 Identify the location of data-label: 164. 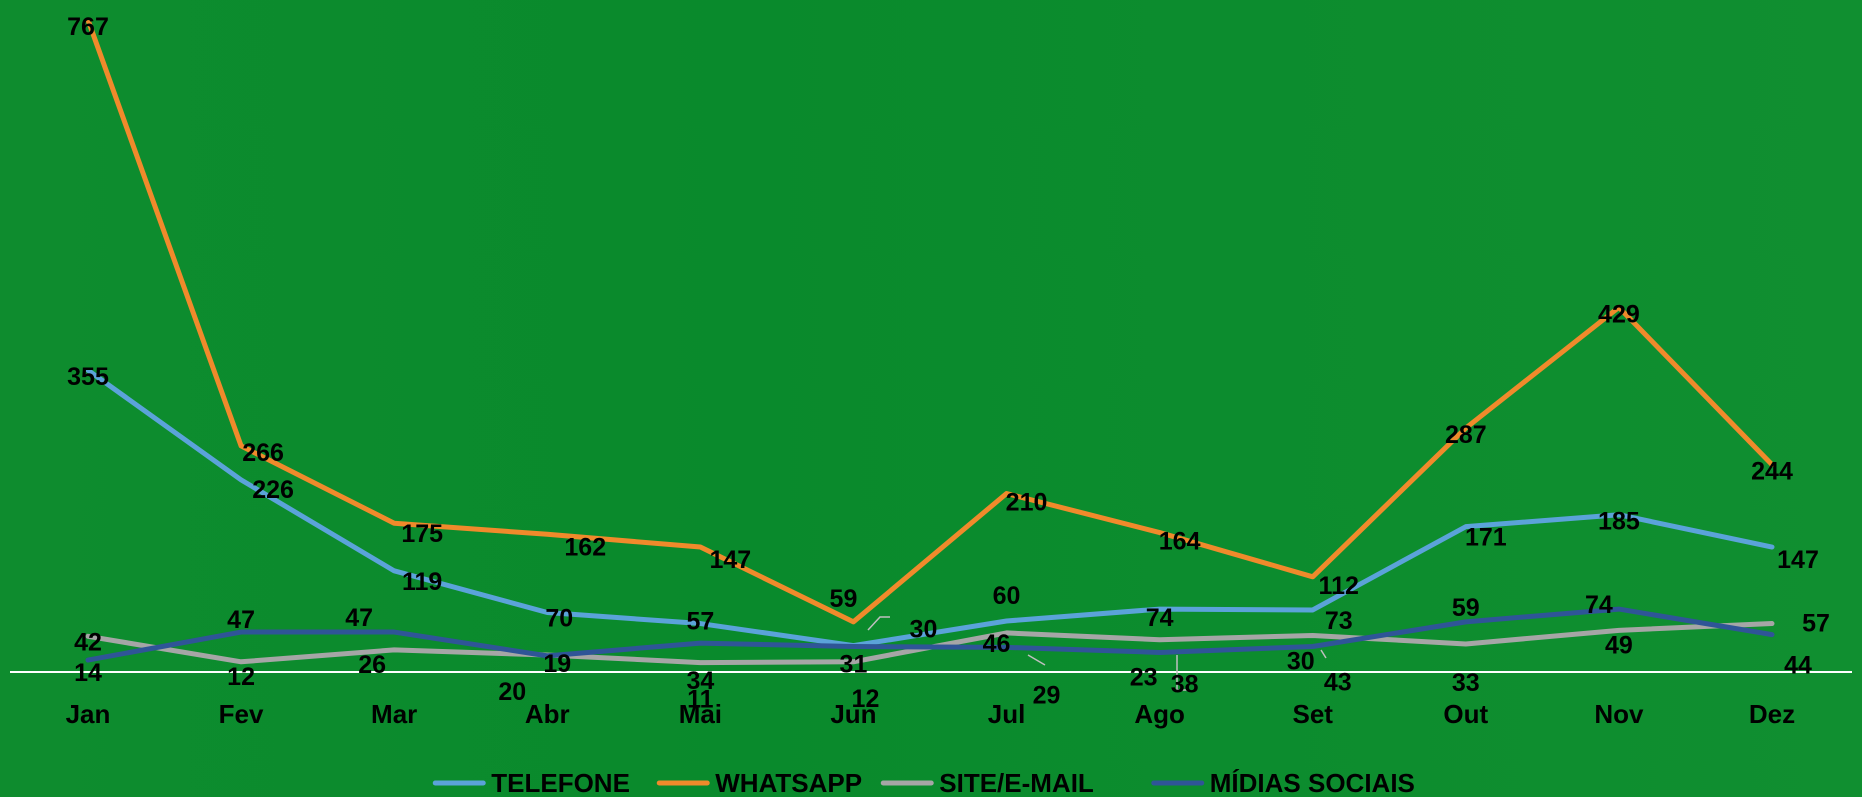
(1180, 542).